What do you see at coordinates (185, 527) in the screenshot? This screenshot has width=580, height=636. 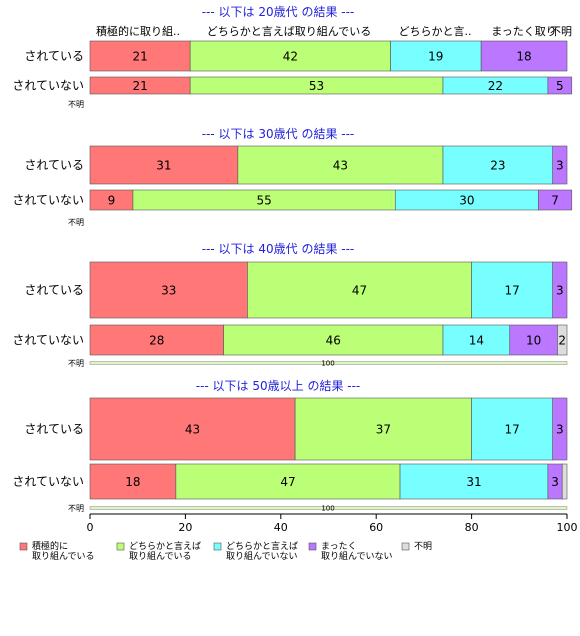 I see `x-tick-label: 20` at bounding box center [185, 527].